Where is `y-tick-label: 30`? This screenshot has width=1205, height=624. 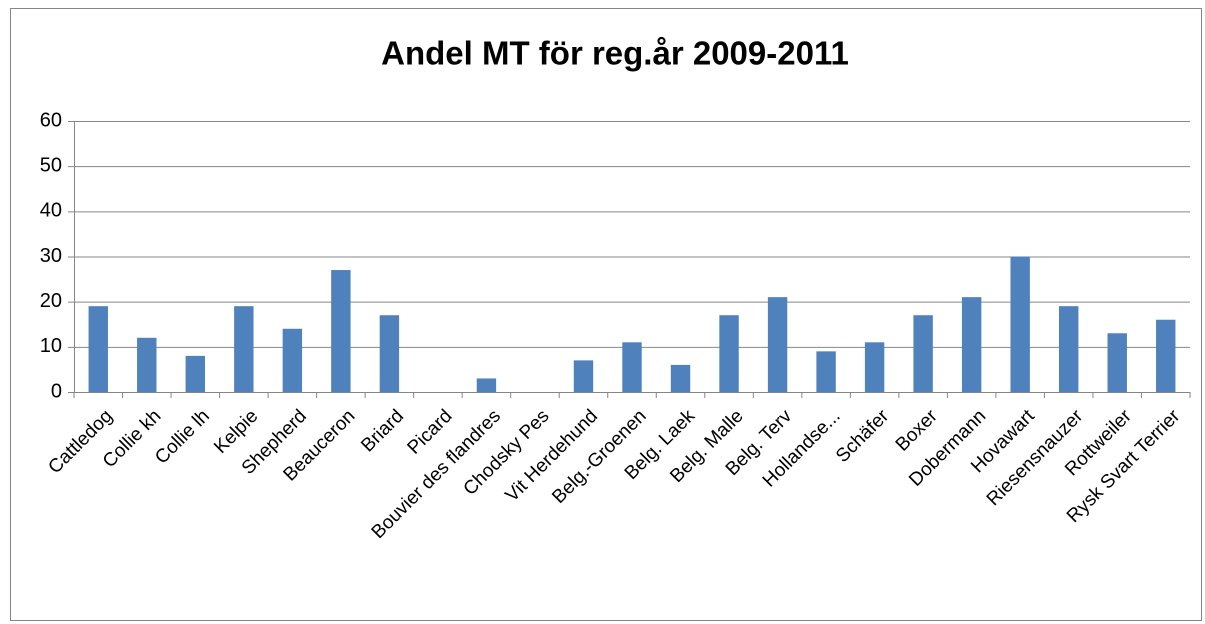 y-tick-label: 30 is located at coordinates (51, 256).